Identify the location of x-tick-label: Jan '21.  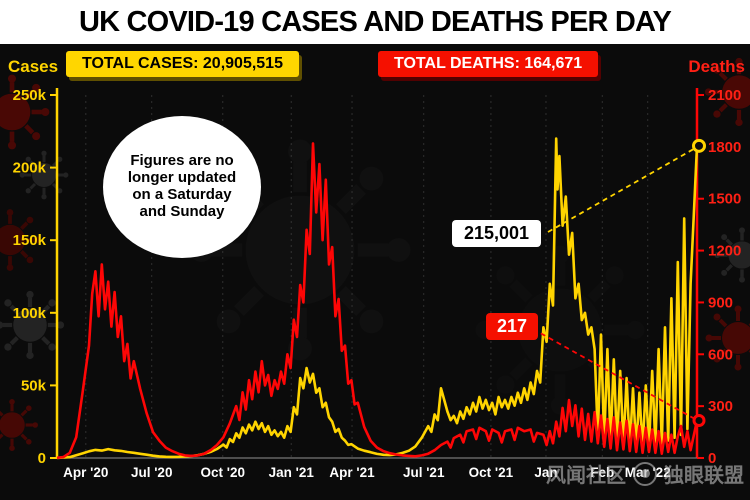
(292, 472).